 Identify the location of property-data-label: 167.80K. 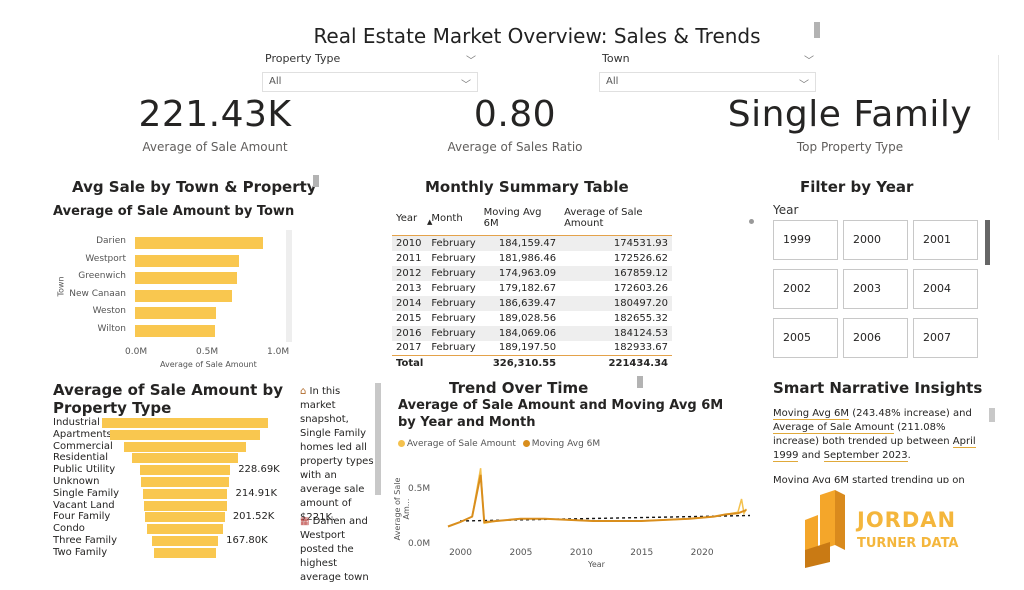
(247, 540).